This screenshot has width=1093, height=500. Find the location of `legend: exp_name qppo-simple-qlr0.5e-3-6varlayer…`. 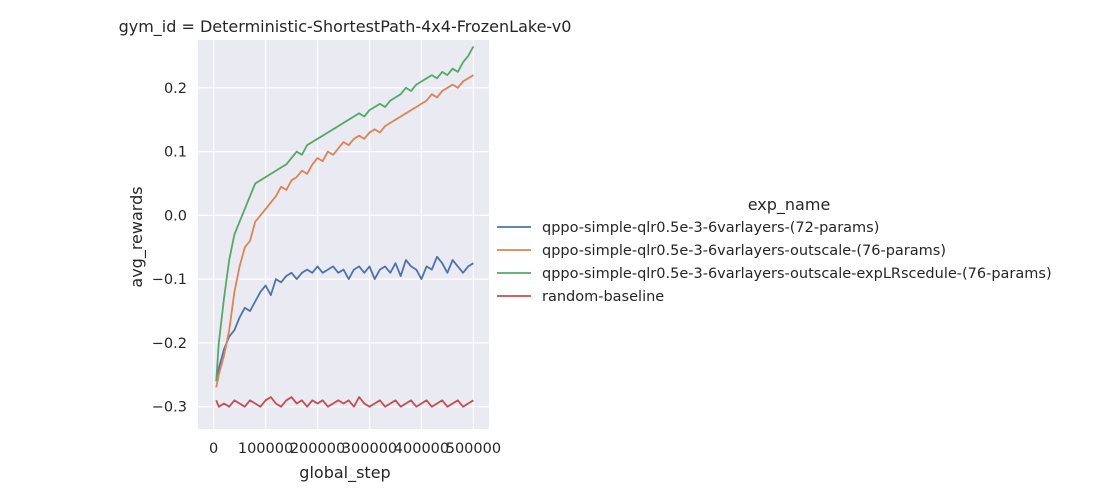

legend: exp_name qppo-simple-qlr0.5e-3-6varlayer… is located at coordinates (774, 250).